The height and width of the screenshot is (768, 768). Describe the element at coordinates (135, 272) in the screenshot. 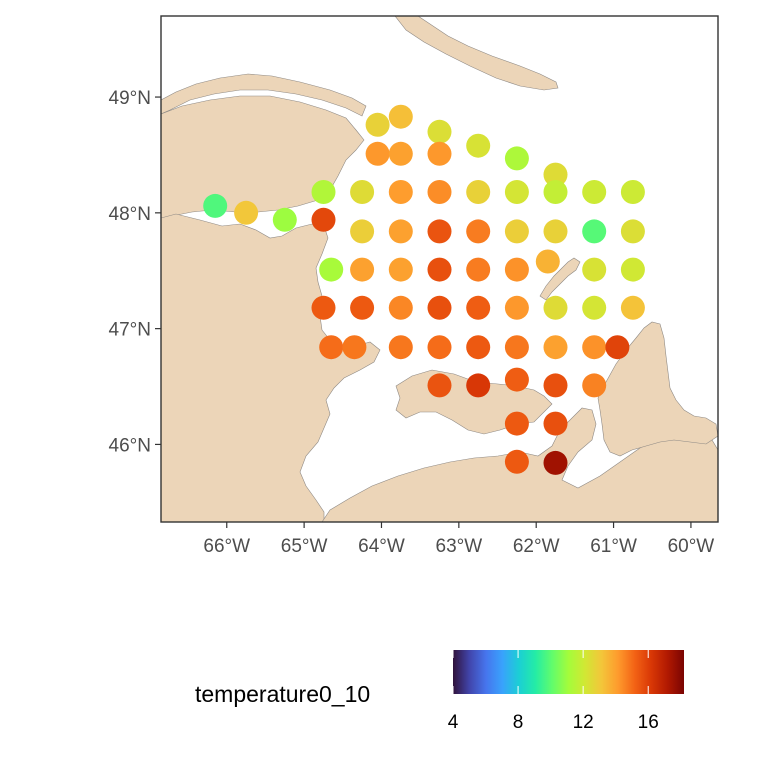

I see `y-axis: 46°N 47°N 48°N 49°N` at that location.